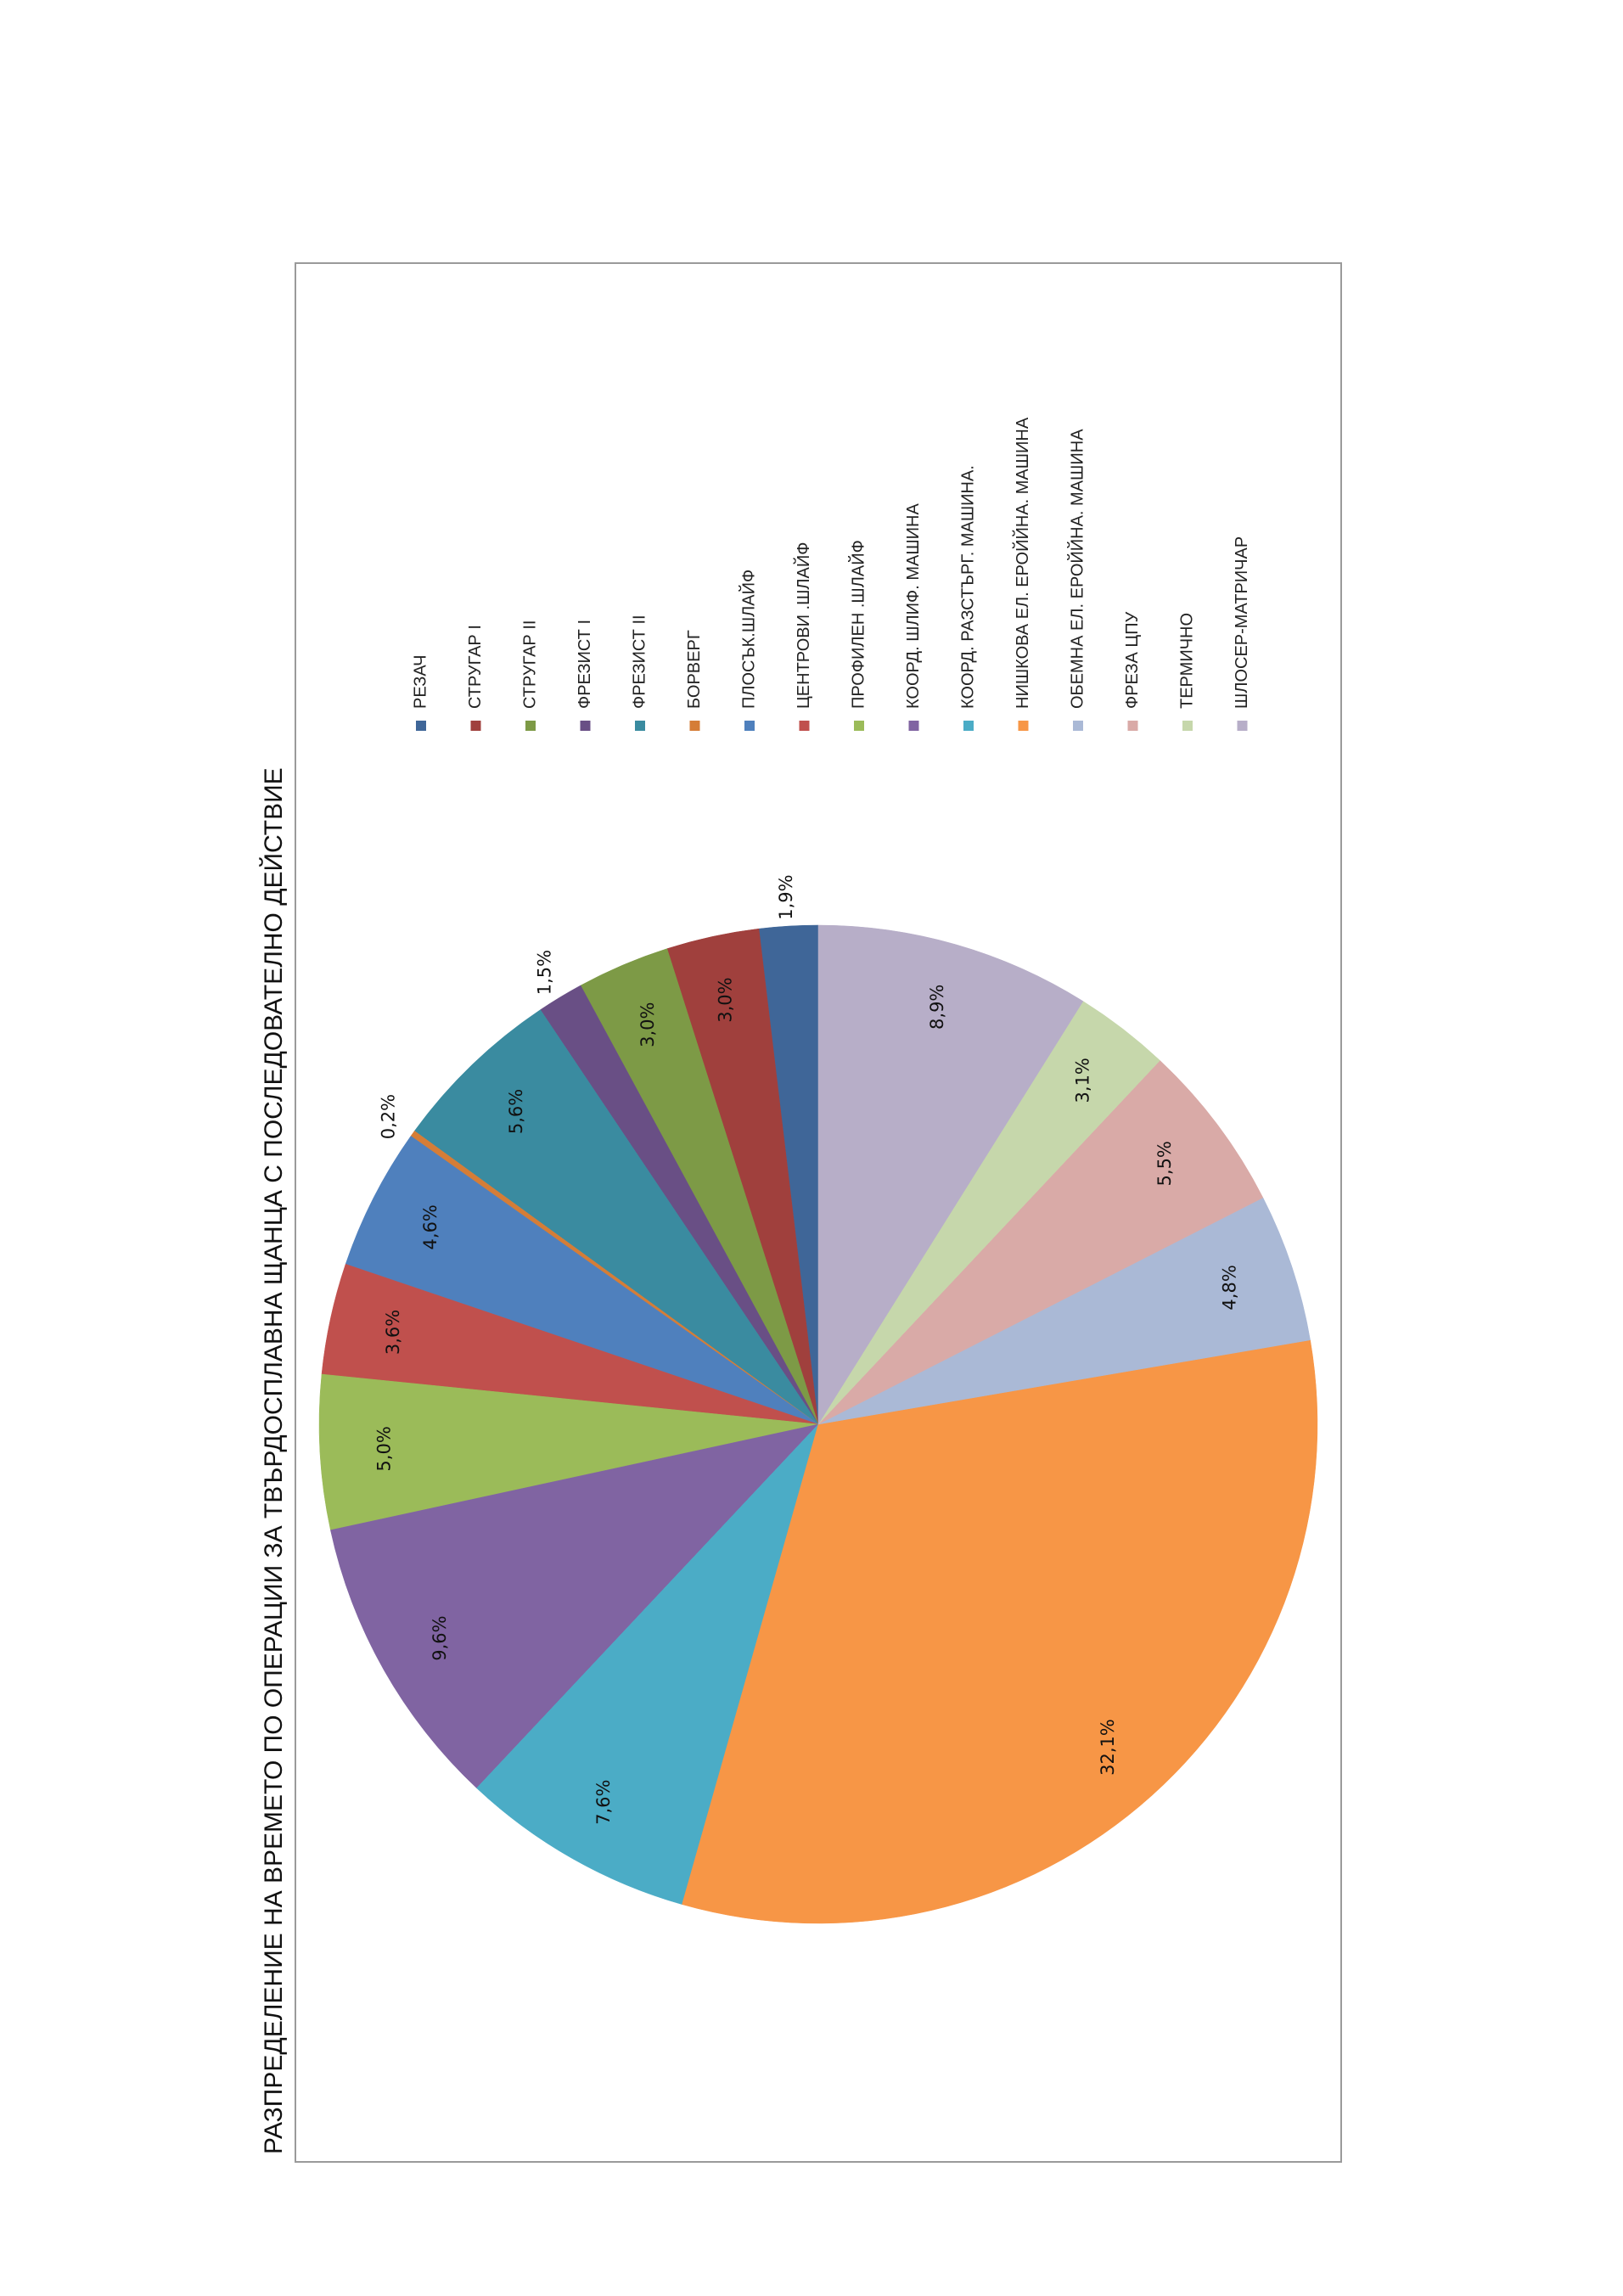 The width and height of the screenshot is (1623, 2296). Describe the element at coordinates (544, 972) in the screenshot. I see `slice-label-3: 1,5%` at that location.